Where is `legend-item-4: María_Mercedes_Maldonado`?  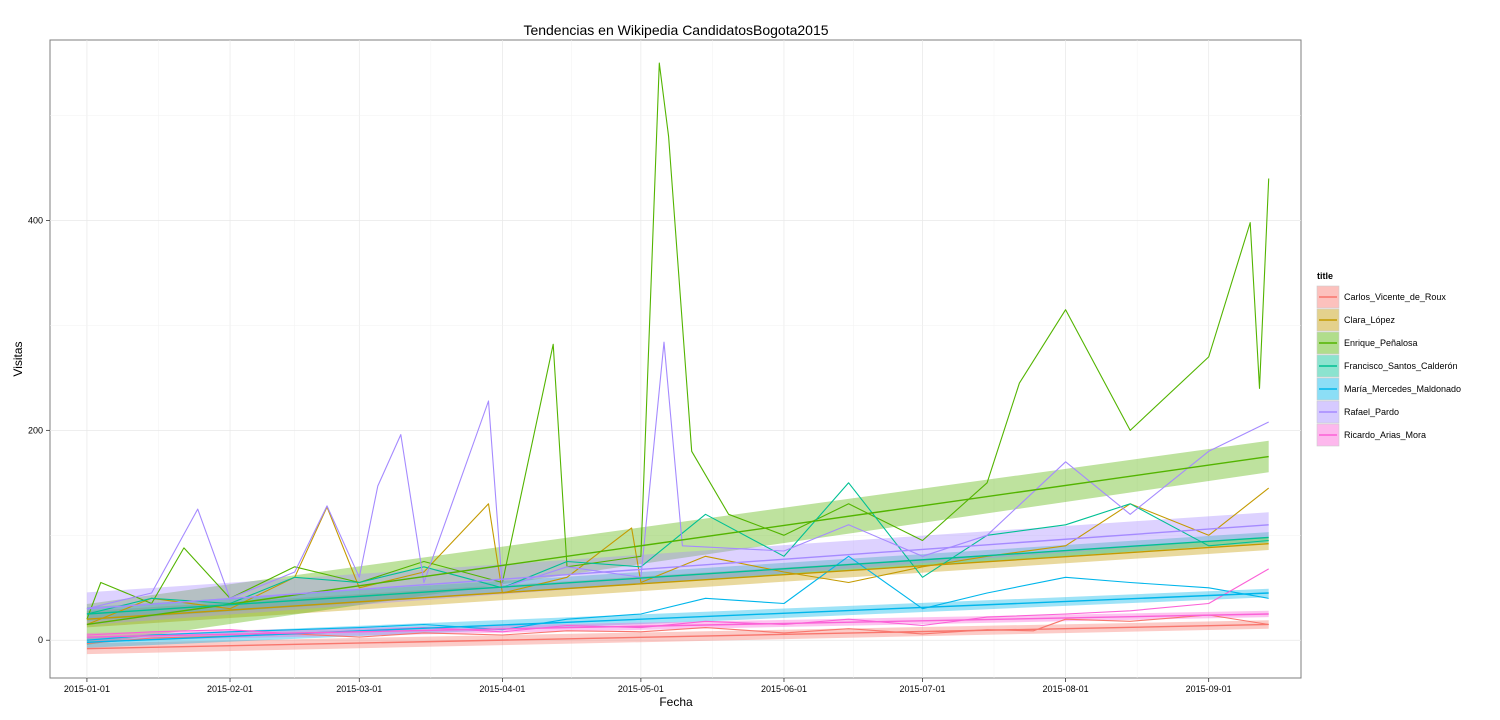 legend-item-4: María_Mercedes_Maldonado is located at coordinates (1388, 389).